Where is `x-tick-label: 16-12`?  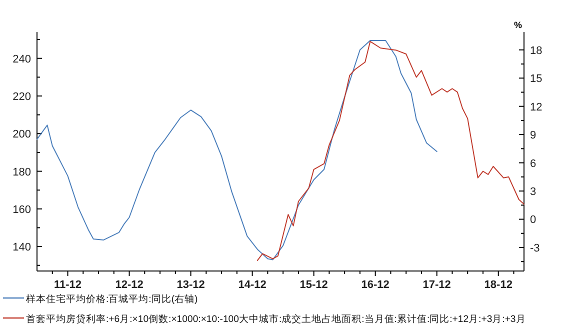
x-tick-label: 16-12 is located at coordinates (375, 285).